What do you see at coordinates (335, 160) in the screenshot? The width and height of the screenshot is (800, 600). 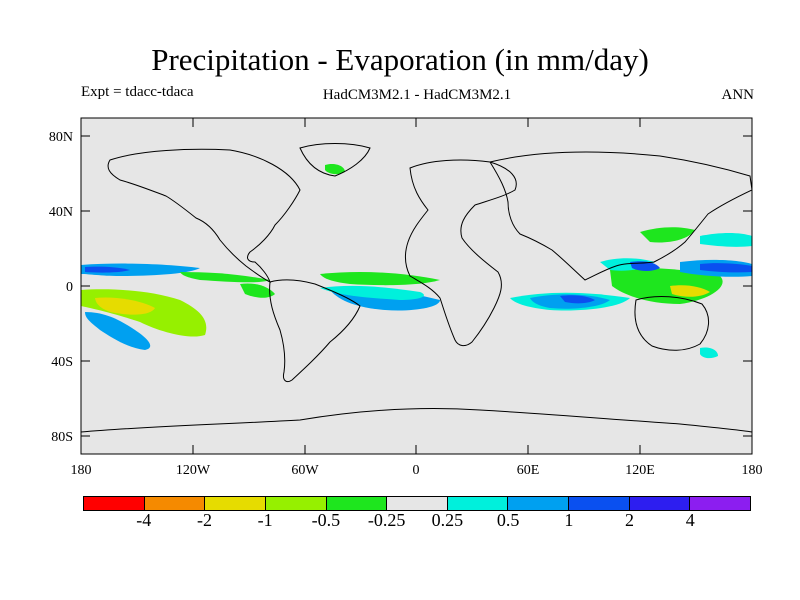 I see `greenland-outline` at bounding box center [335, 160].